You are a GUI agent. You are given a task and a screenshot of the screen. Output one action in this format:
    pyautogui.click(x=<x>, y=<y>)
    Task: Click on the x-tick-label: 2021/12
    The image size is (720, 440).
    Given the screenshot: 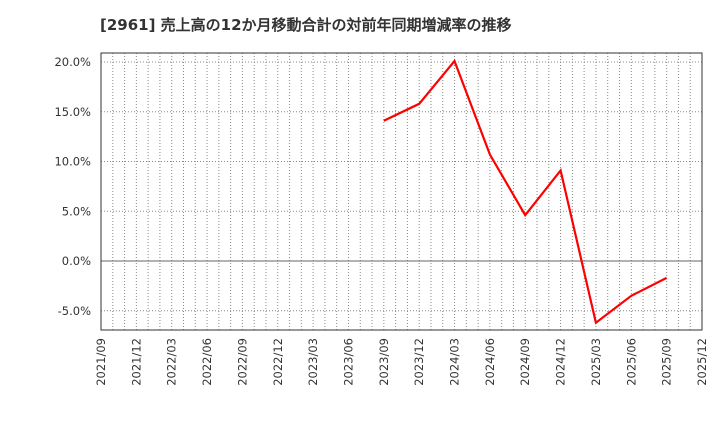 What is the action you would take?
    pyautogui.click(x=136, y=362)
    